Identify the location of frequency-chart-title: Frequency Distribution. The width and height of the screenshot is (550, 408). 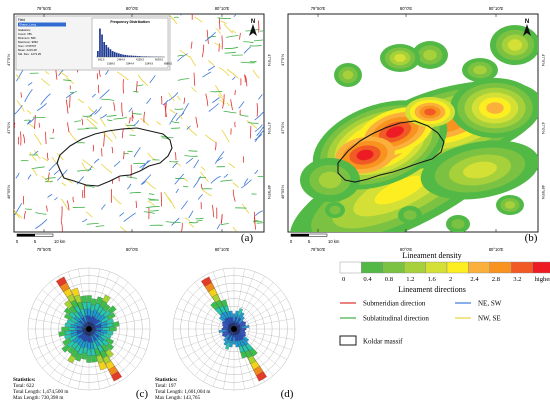
(129, 22).